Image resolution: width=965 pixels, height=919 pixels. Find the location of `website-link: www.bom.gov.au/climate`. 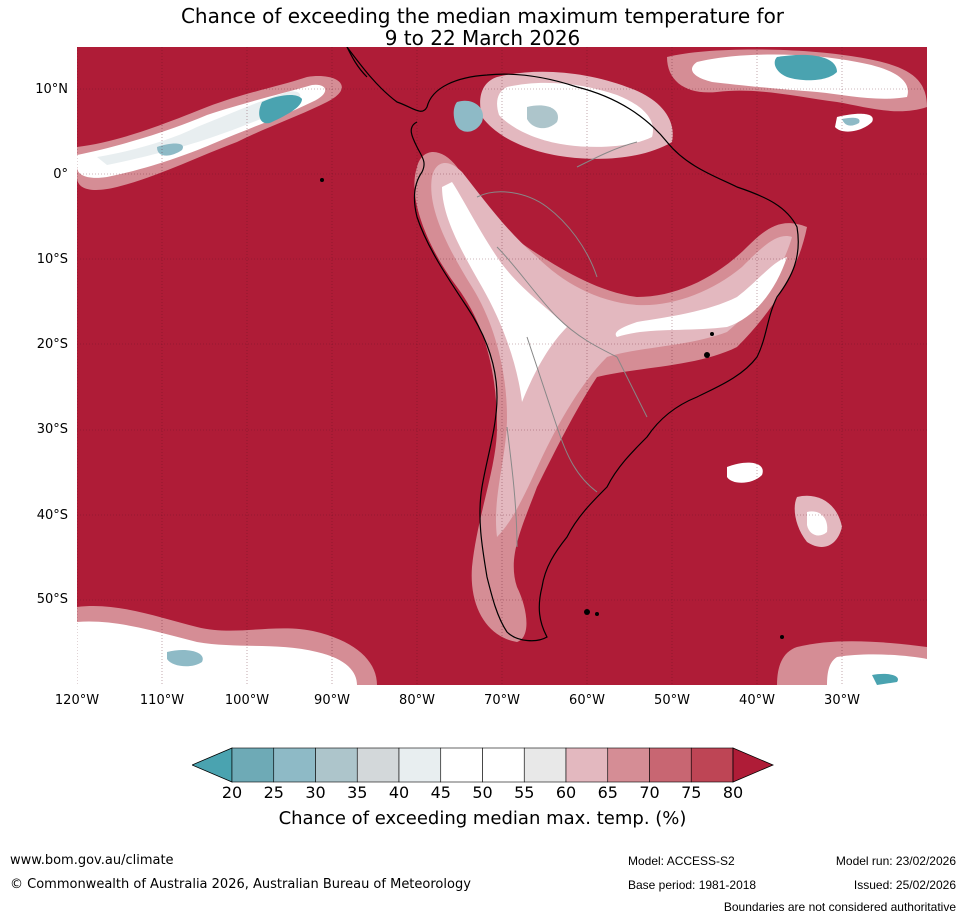

website-link: www.bom.gov.au/climate is located at coordinates (92, 860).